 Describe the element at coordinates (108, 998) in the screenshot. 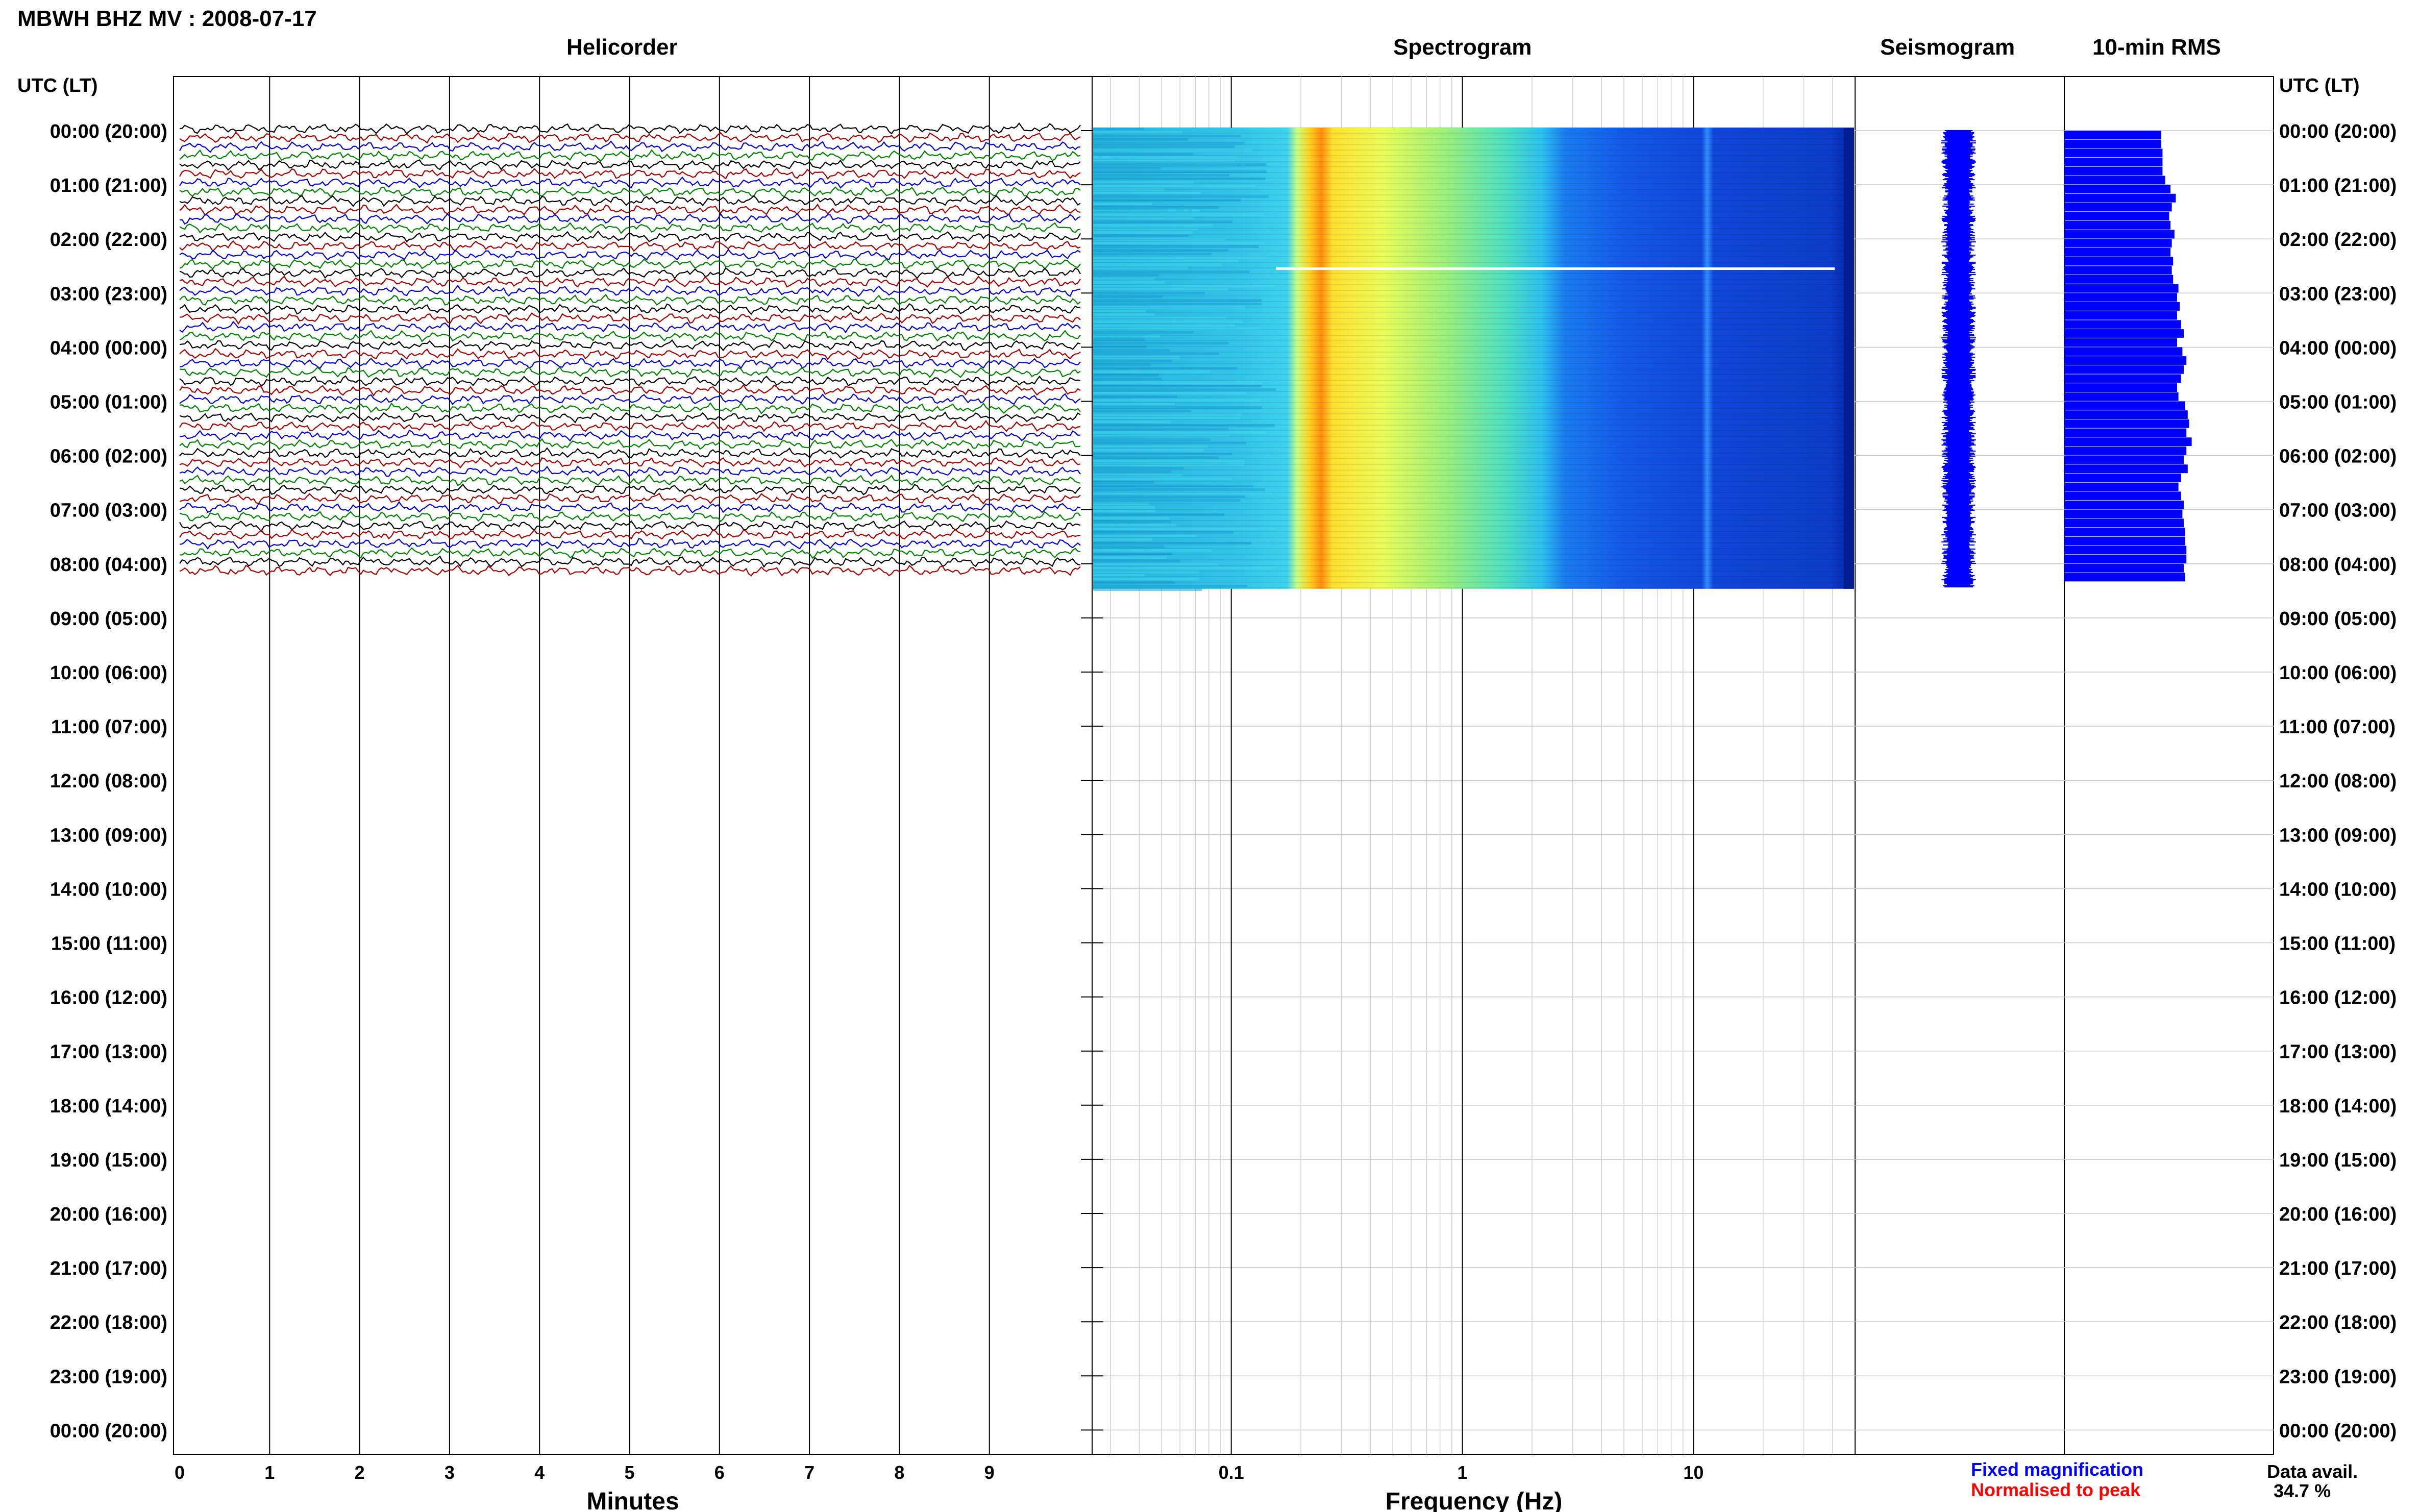

I see `time-tick-left: 16:00 (12:00)` at that location.